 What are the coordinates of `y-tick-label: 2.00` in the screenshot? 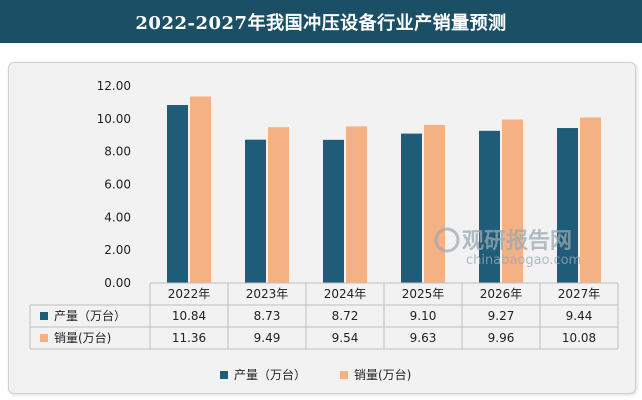 It's located at (117, 250).